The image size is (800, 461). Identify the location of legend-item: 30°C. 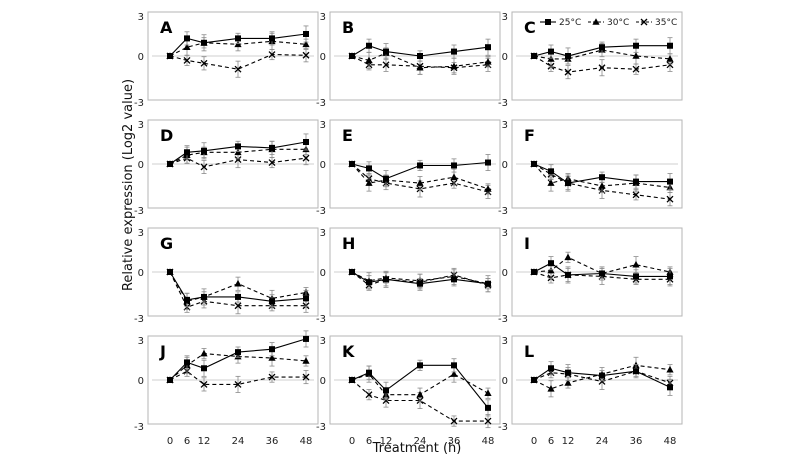
(608, 23).